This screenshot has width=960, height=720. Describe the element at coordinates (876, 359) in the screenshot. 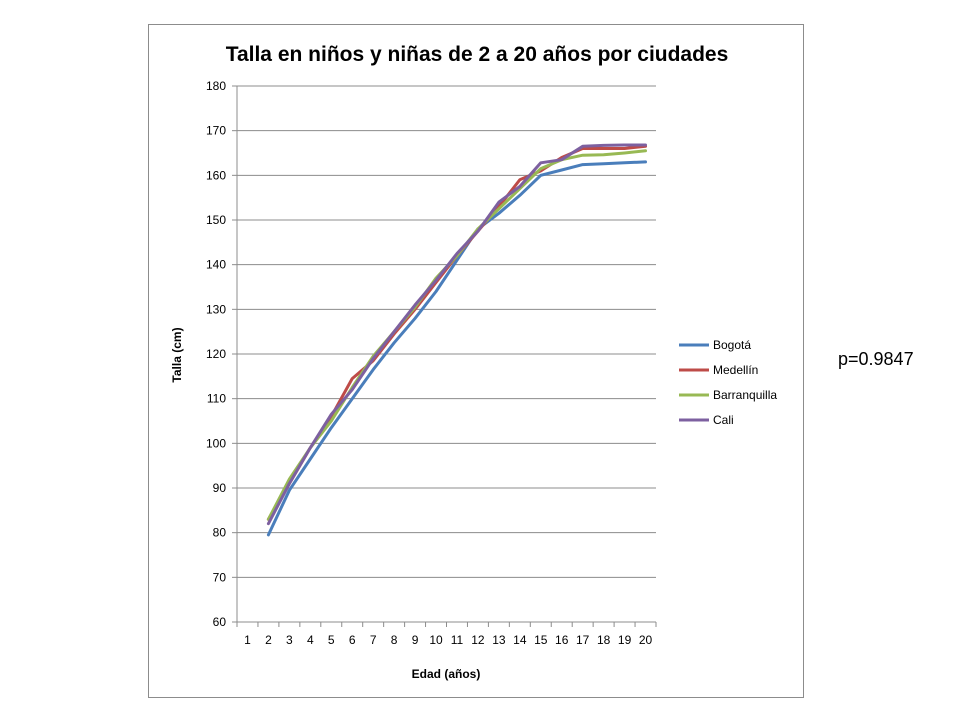

I see `p-value-annotation: p=0.9847` at that location.